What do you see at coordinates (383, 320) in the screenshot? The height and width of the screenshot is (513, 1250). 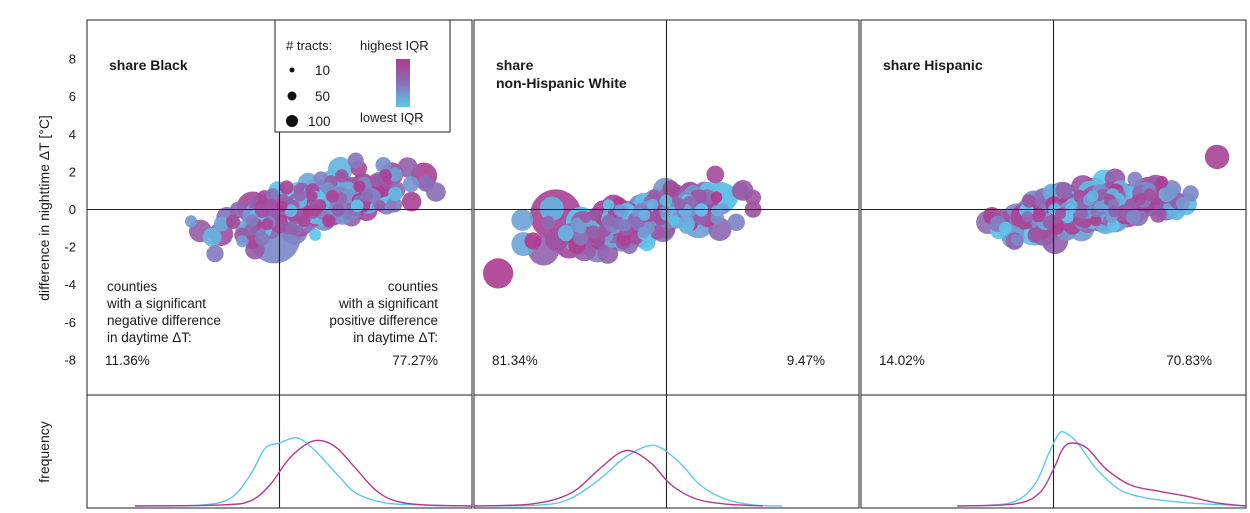 I see `annotation-right: positive difference` at bounding box center [383, 320].